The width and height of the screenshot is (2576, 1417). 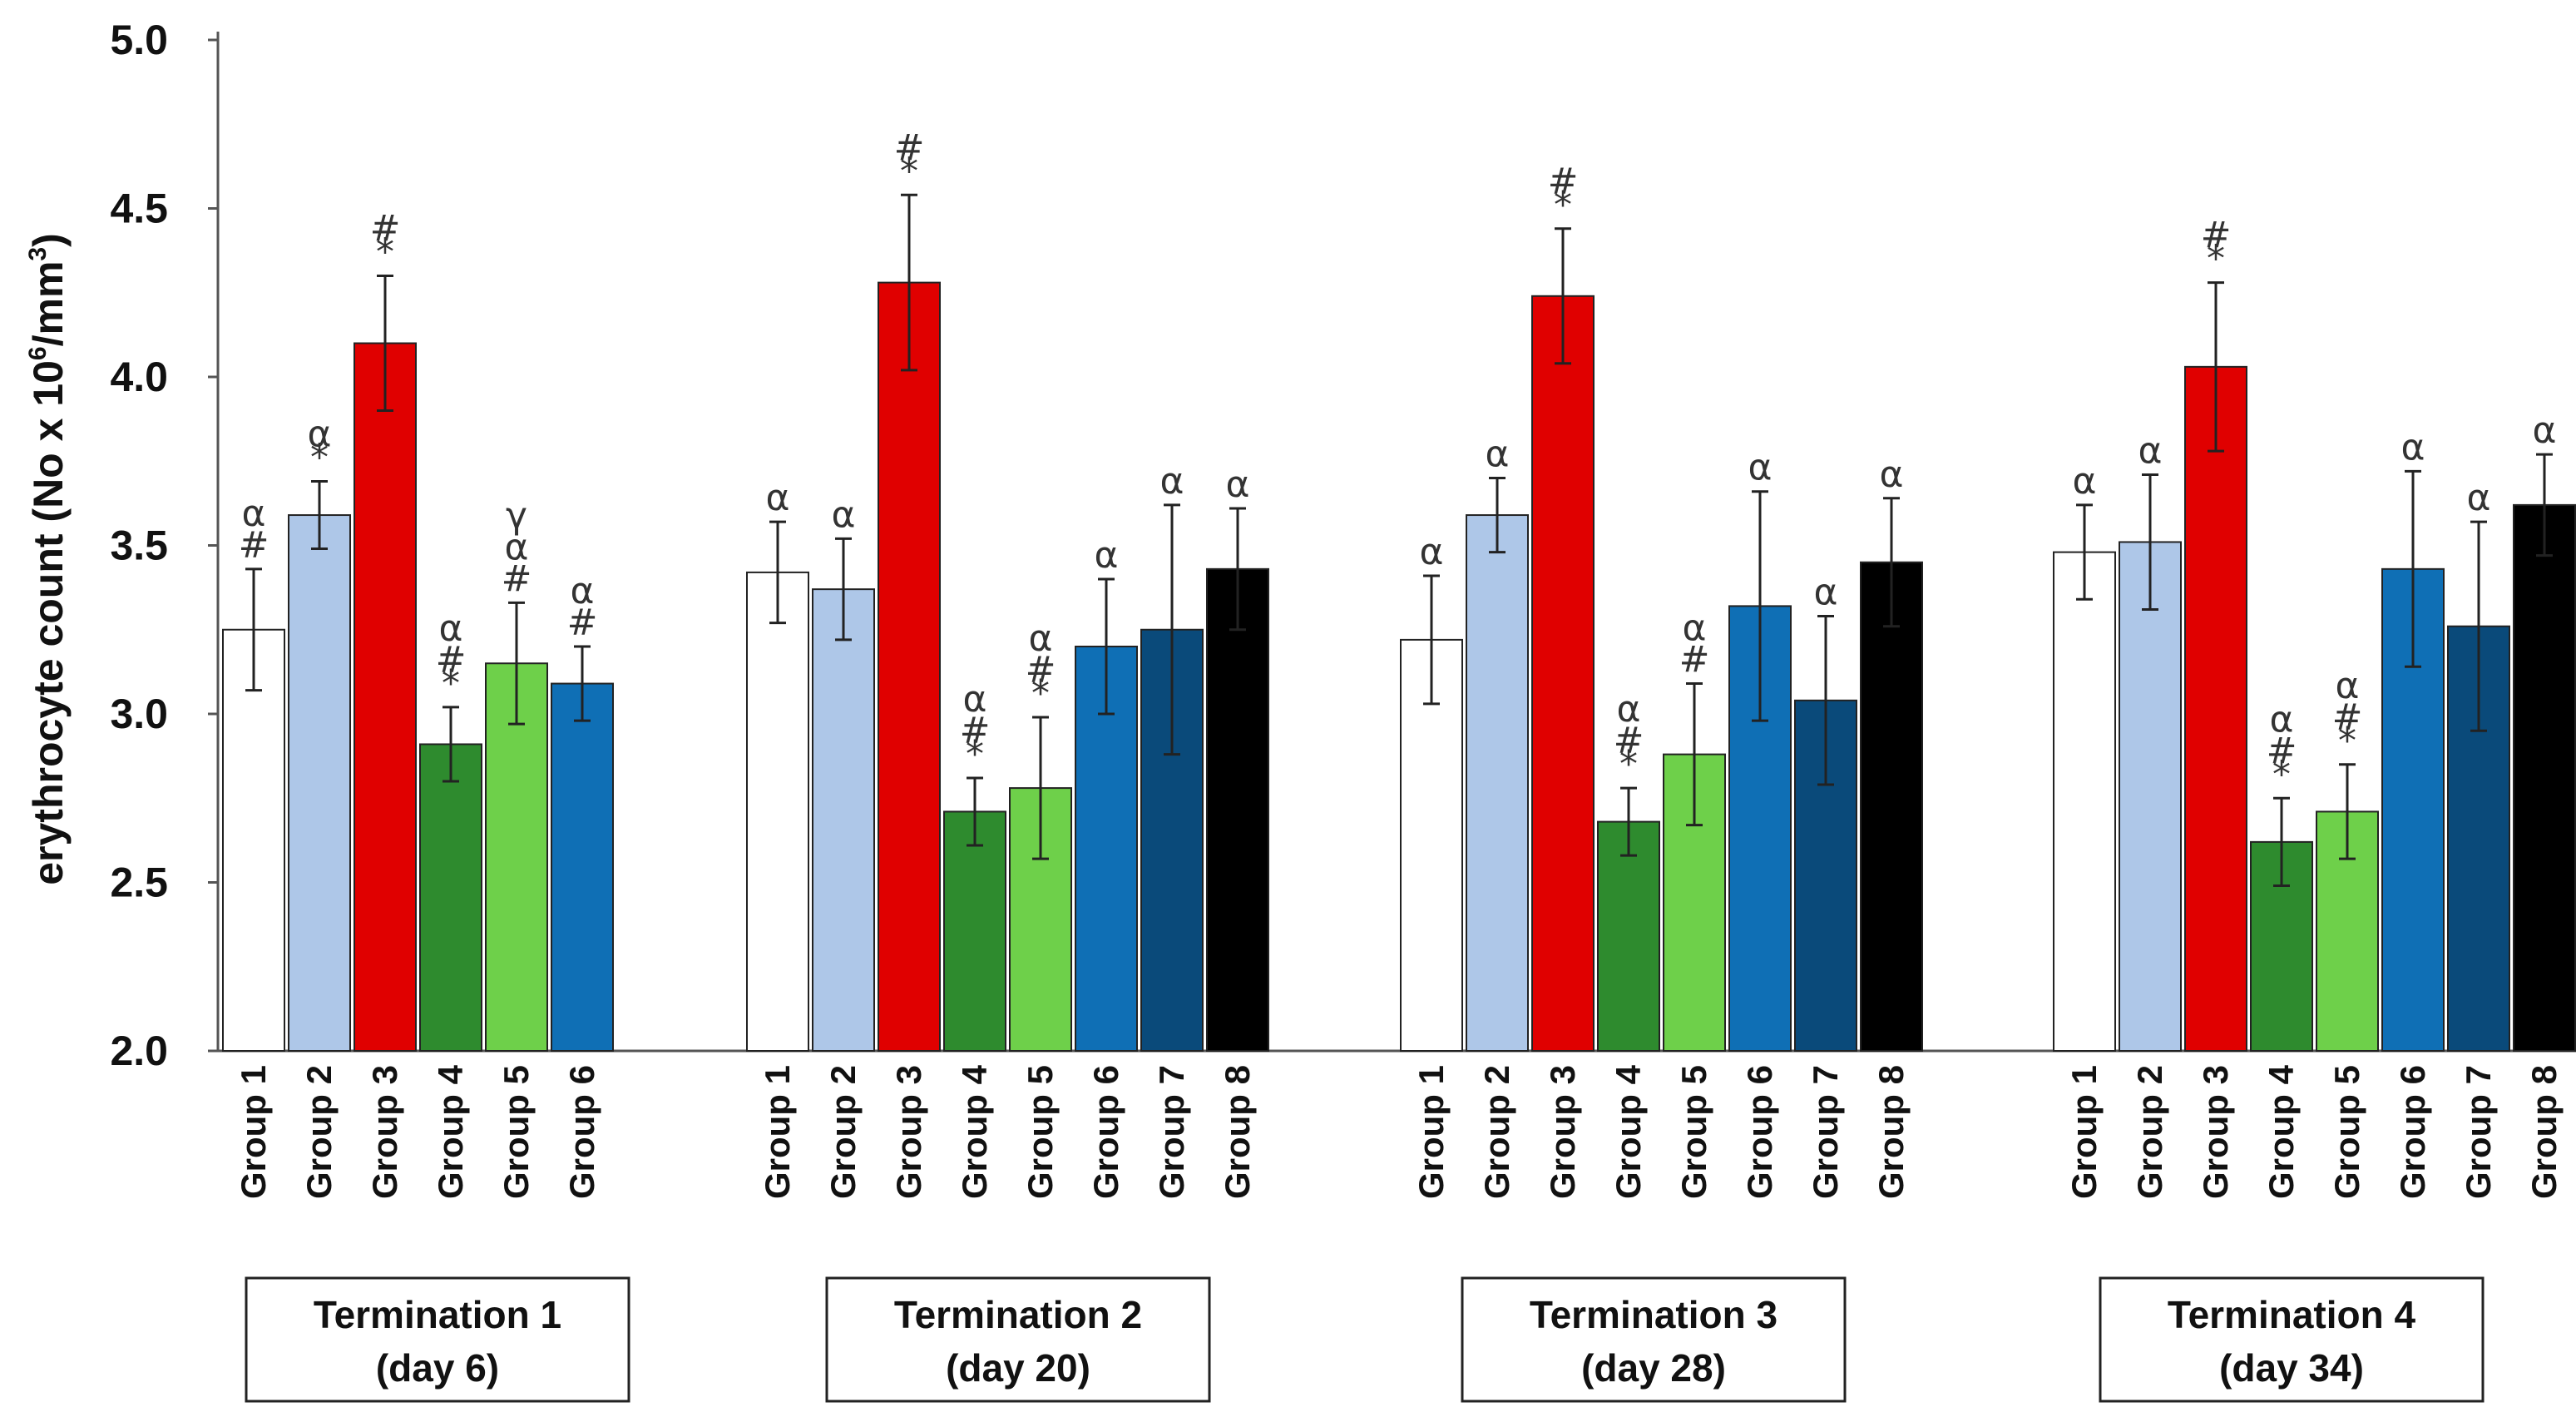 I want to click on y-tick-label: 2.5, so click(x=139, y=883).